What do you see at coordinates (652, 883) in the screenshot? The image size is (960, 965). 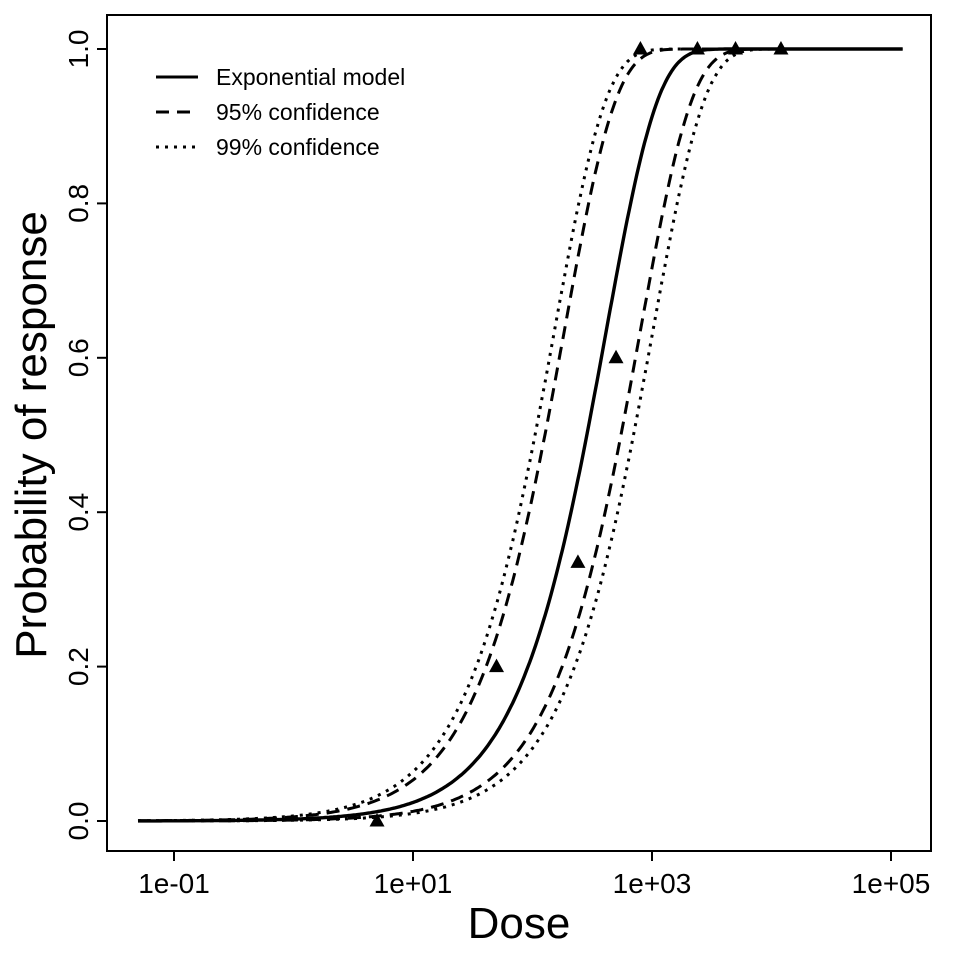 I see `x-tick-label: 1e+03` at bounding box center [652, 883].